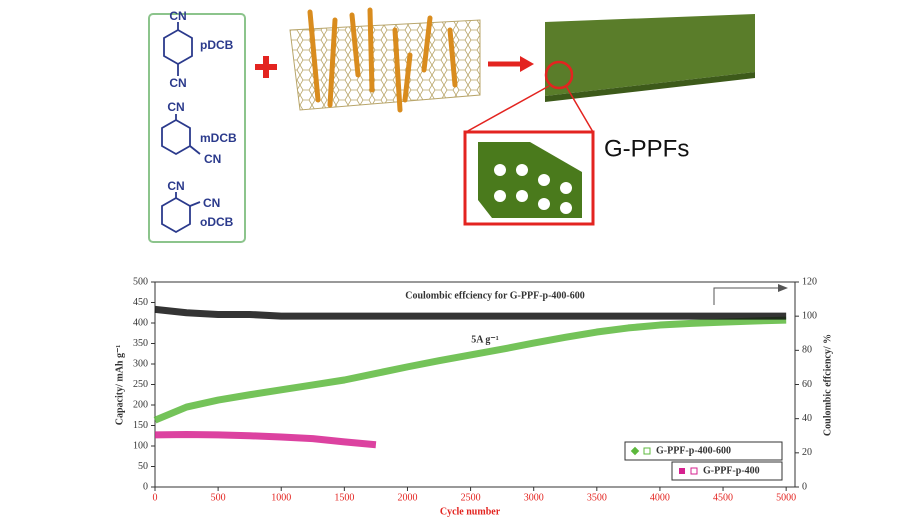  Describe the element at coordinates (534, 497) in the screenshot. I see `x-tick-label: 3000` at that location.